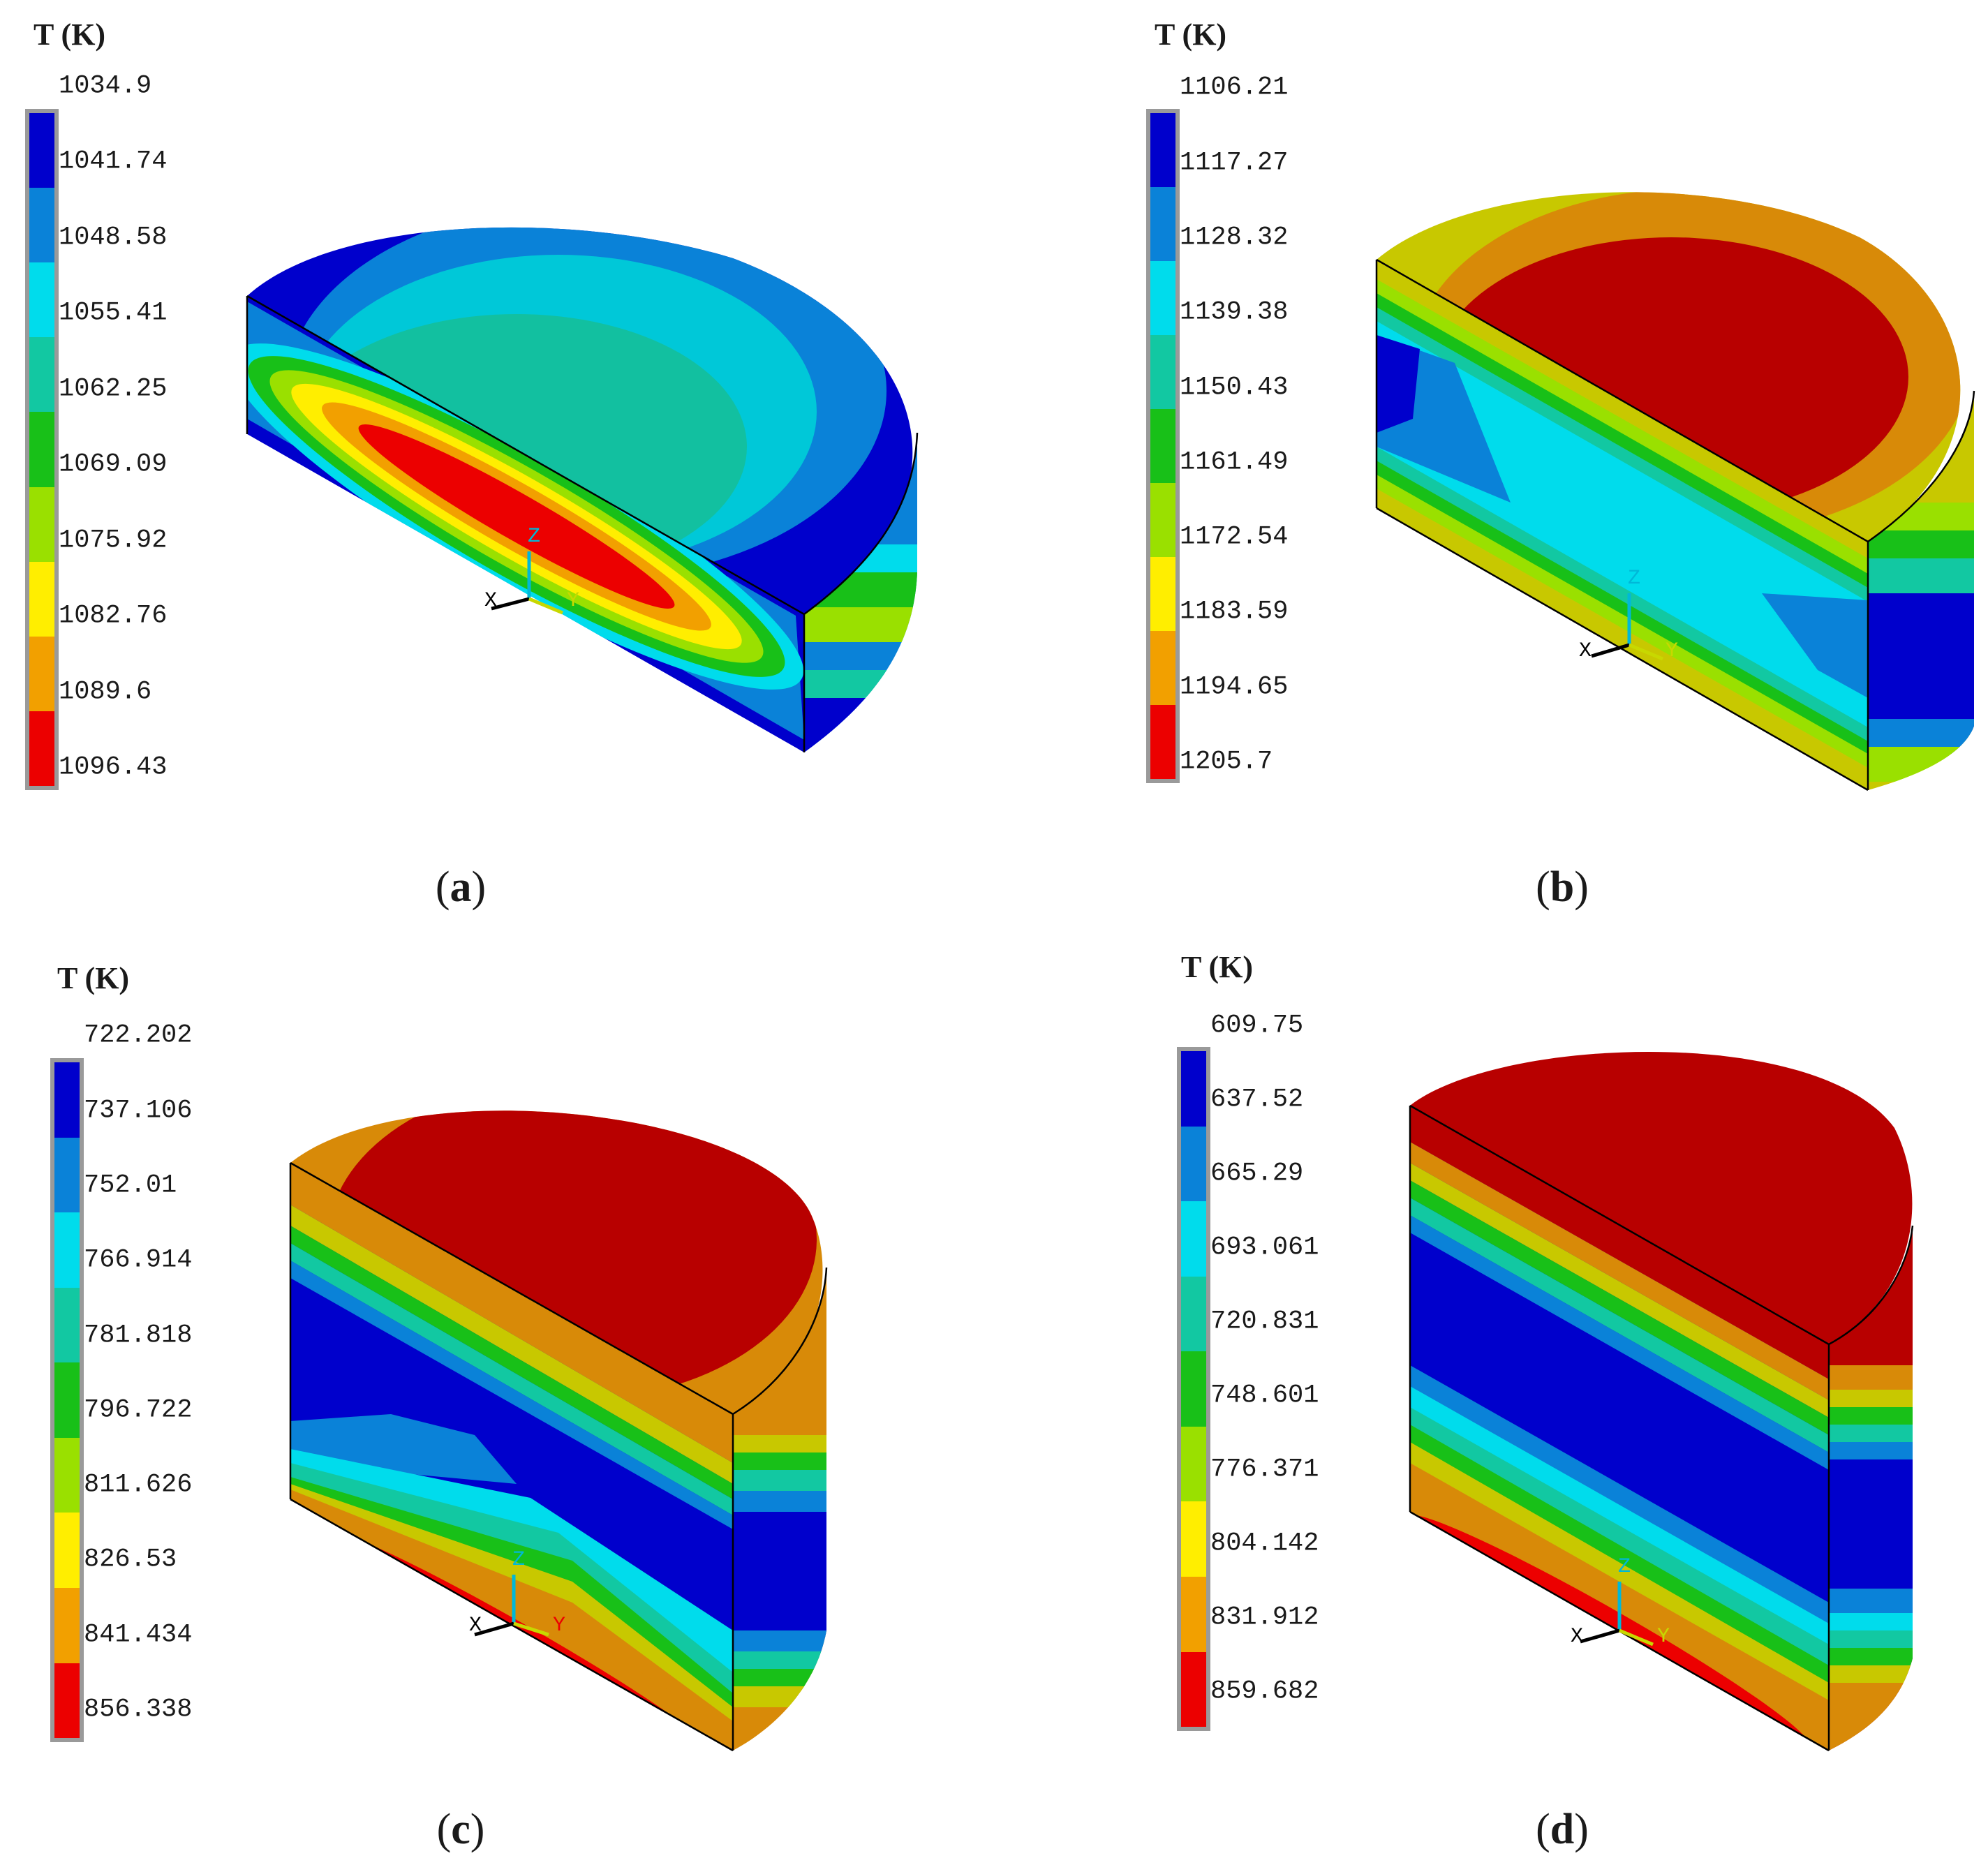  What do you see at coordinates (138, 1336) in the screenshot?
I see `legend-tick-label: 781.818` at bounding box center [138, 1336].